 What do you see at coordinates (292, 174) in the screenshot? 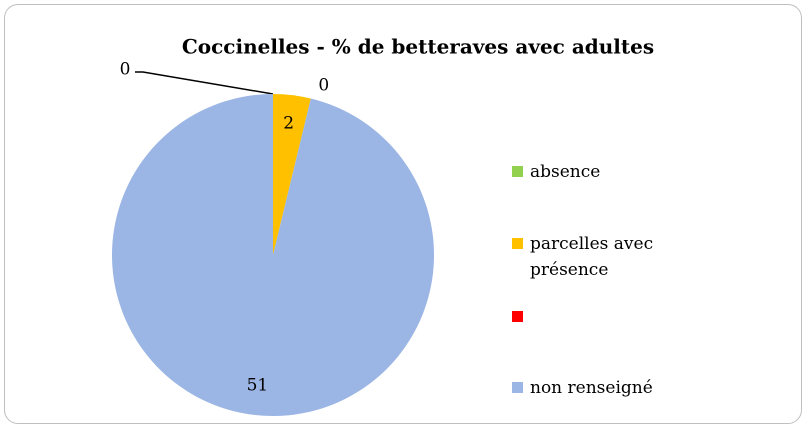
I see `pie-slice` at bounding box center [292, 174].